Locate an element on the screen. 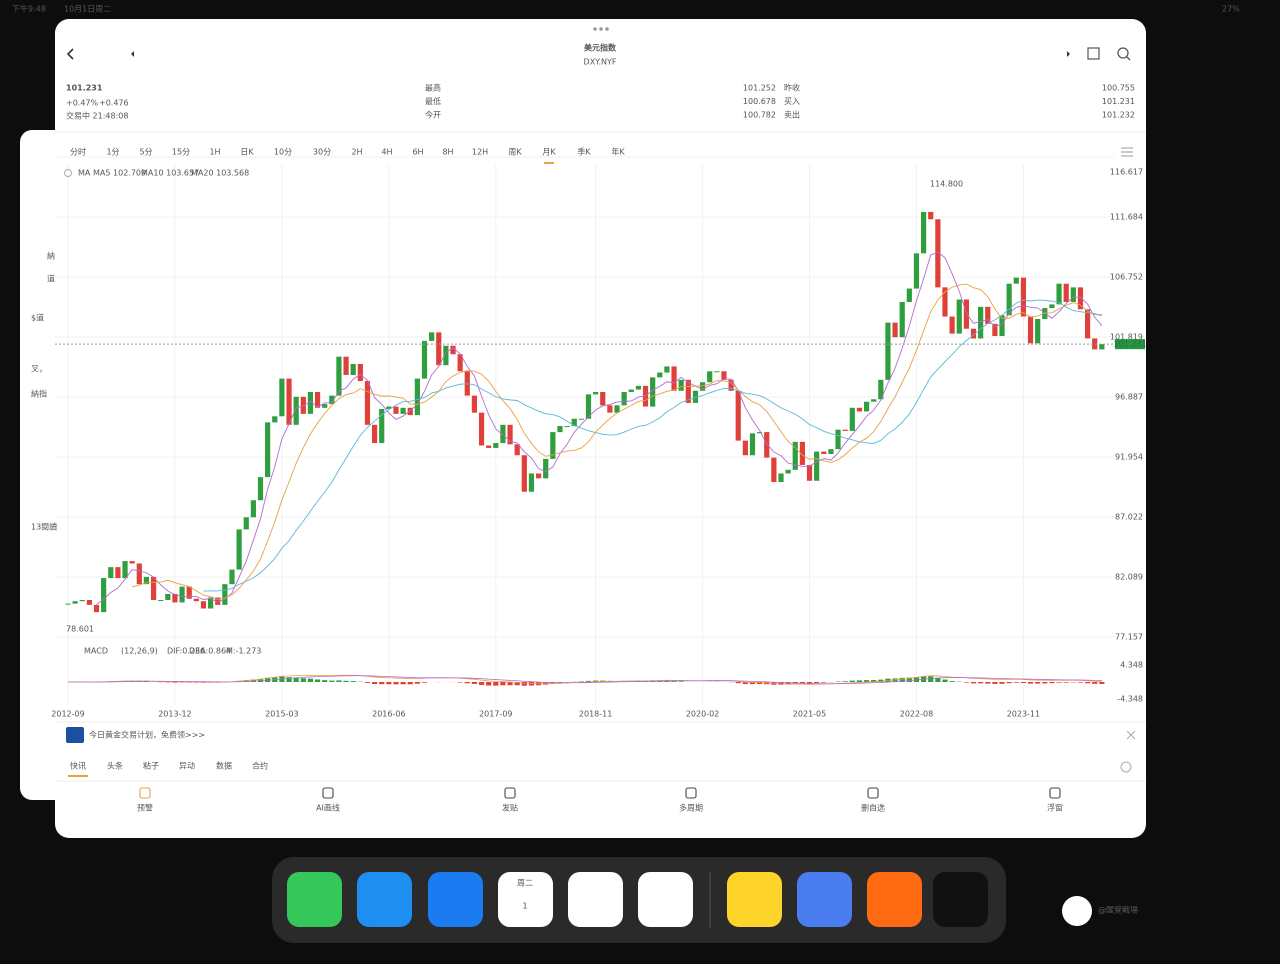 The image size is (1280, 964). news-tab: 数据 is located at coordinates (224, 766).